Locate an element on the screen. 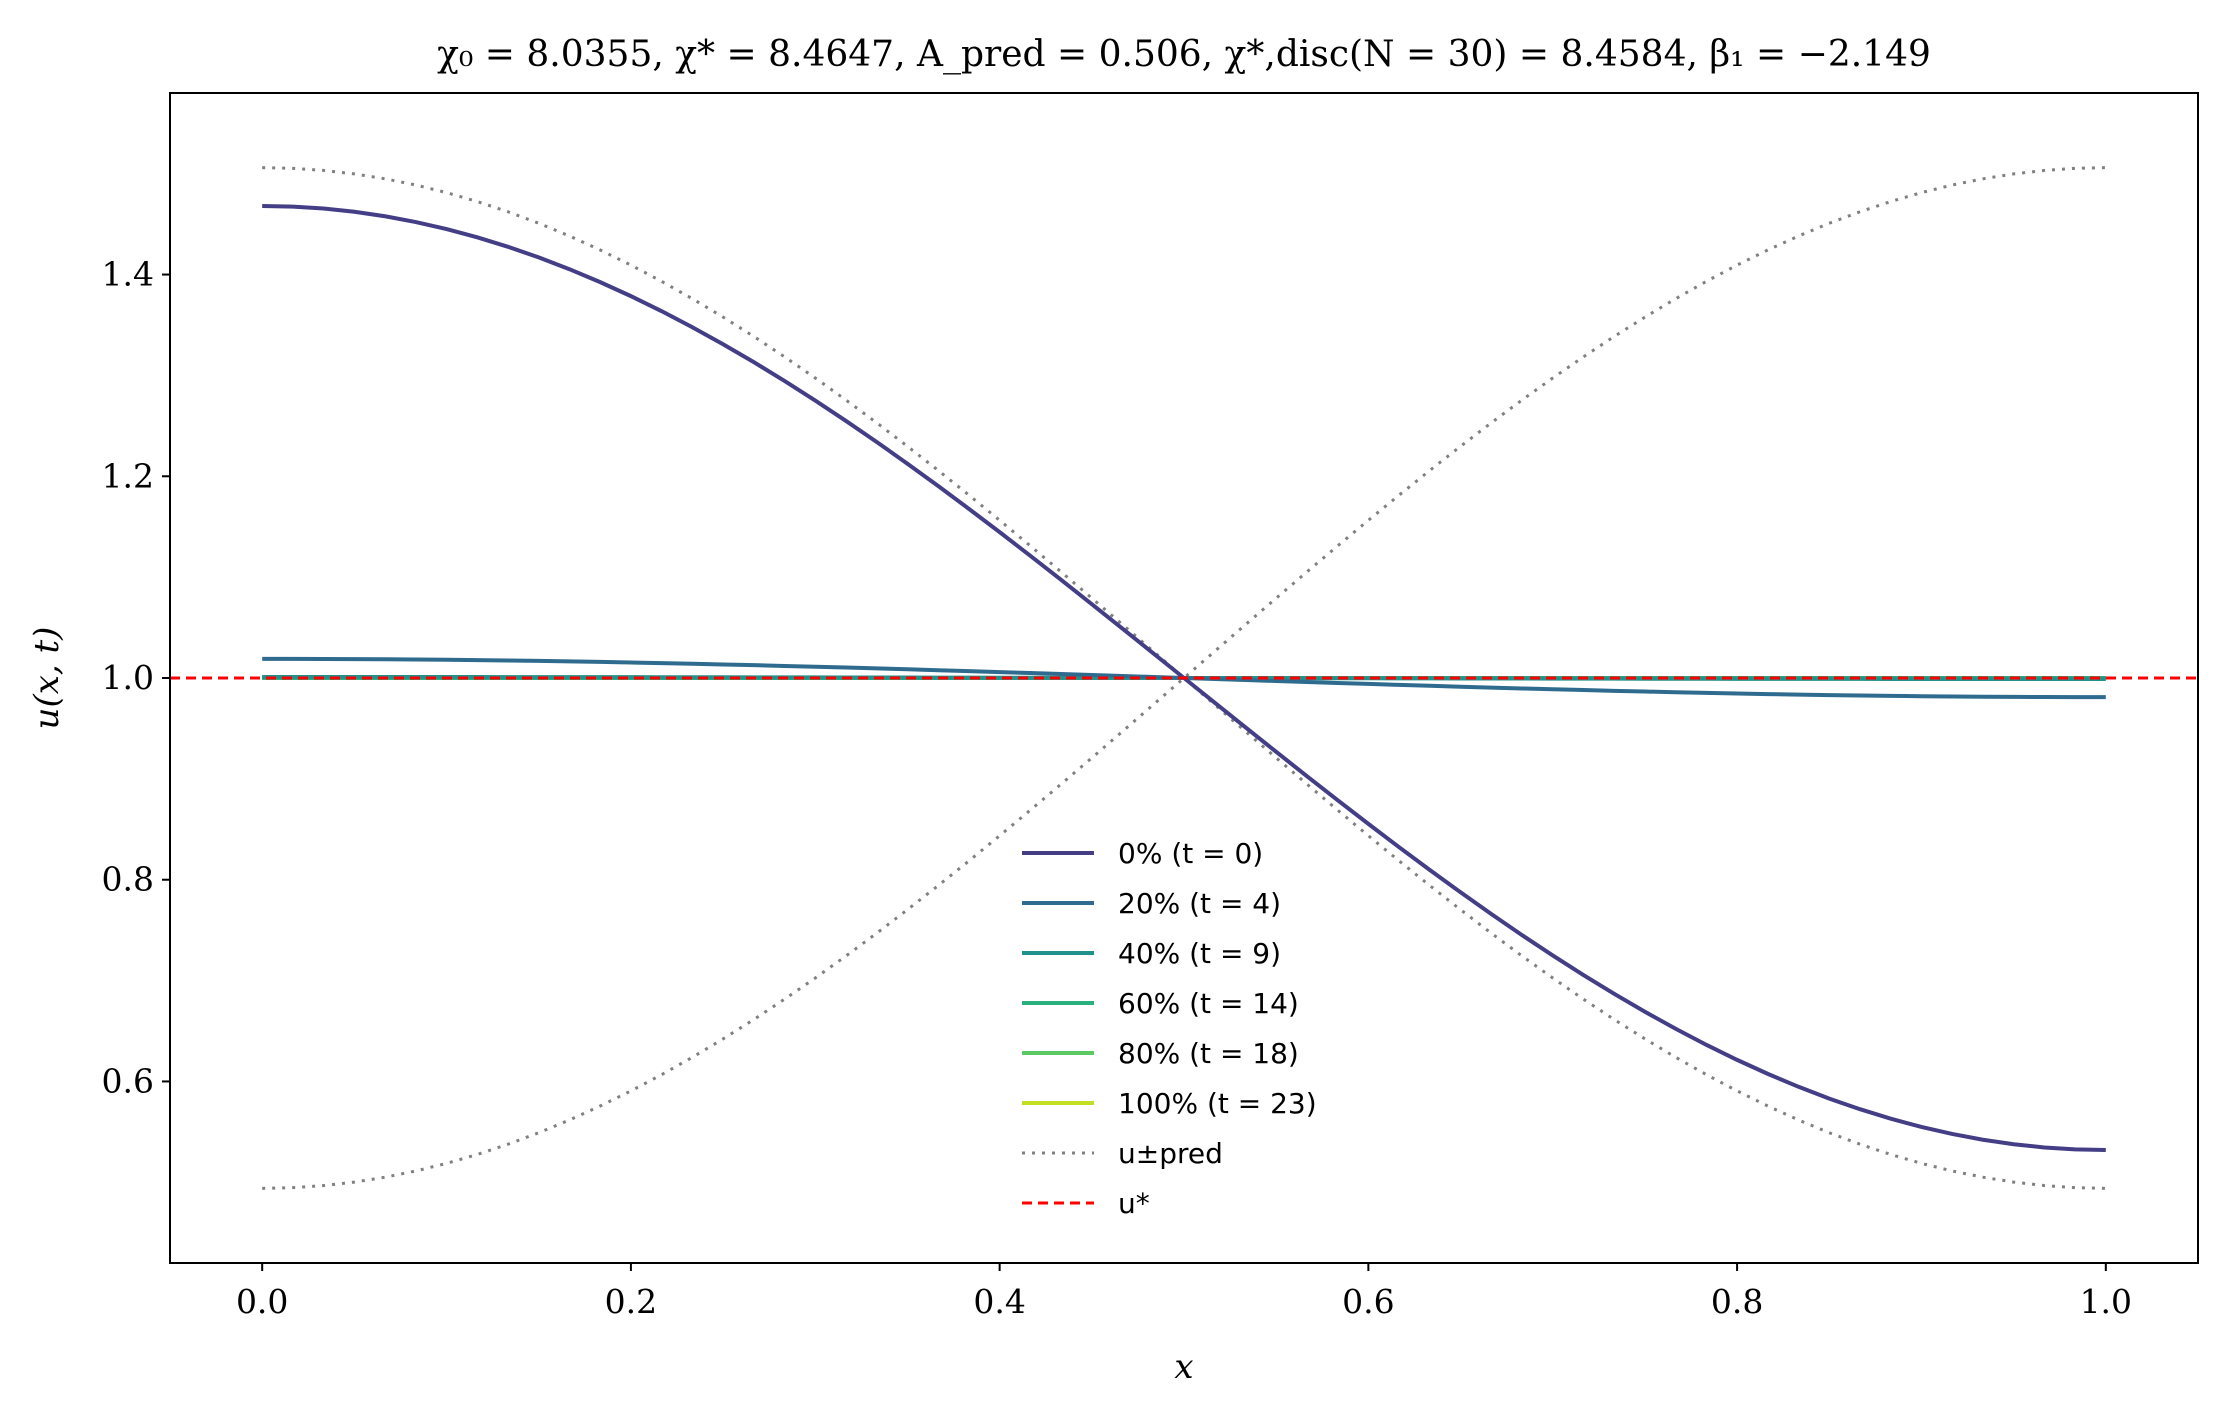 The width and height of the screenshot is (2220, 1409). y-ticks: 0.6 0.8 1.0 1.2 1.4 is located at coordinates (136, 677).